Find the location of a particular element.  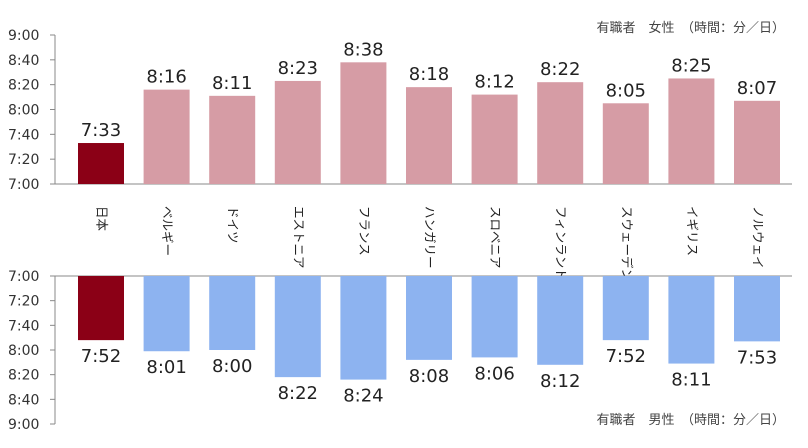

female-value-label: 8:11 is located at coordinates (232, 83).